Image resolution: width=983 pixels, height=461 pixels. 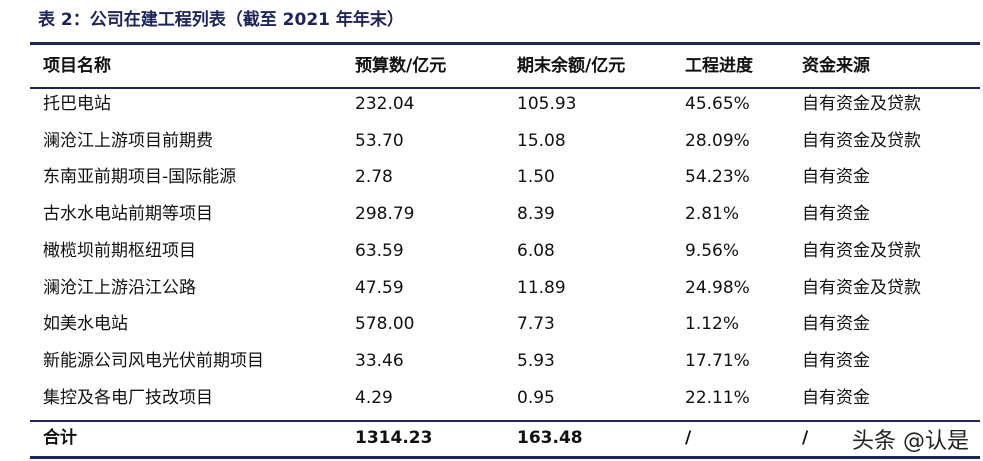 What do you see at coordinates (379, 140) in the screenshot?
I see `table-cell: 53.70` at bounding box center [379, 140].